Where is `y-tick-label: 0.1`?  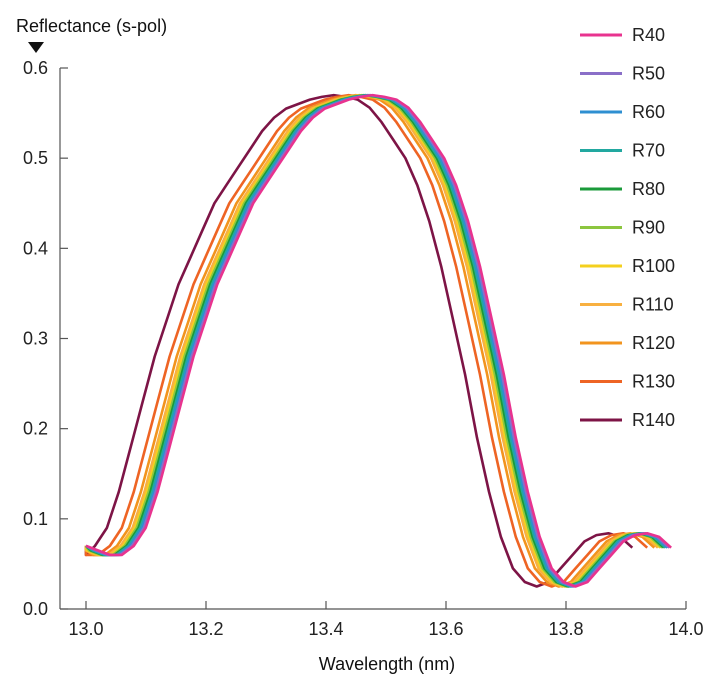 y-tick-label: 0.1 is located at coordinates (35, 519).